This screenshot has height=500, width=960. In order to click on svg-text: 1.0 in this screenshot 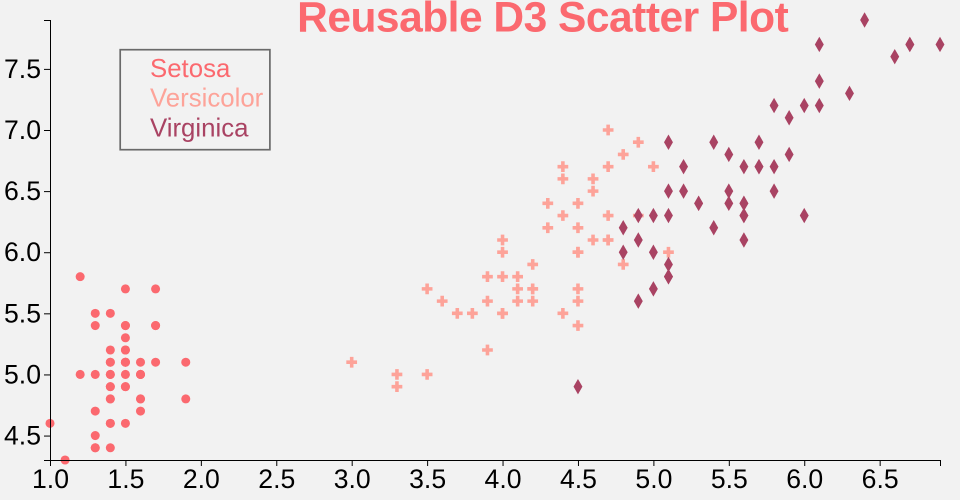, I will do `click(50, 479)`.